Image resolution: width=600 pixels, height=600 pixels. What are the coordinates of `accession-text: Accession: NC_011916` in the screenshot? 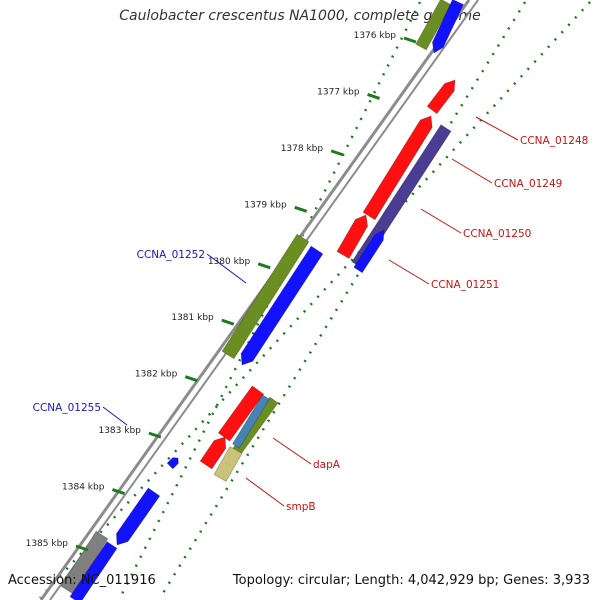 It's located at (82, 580).